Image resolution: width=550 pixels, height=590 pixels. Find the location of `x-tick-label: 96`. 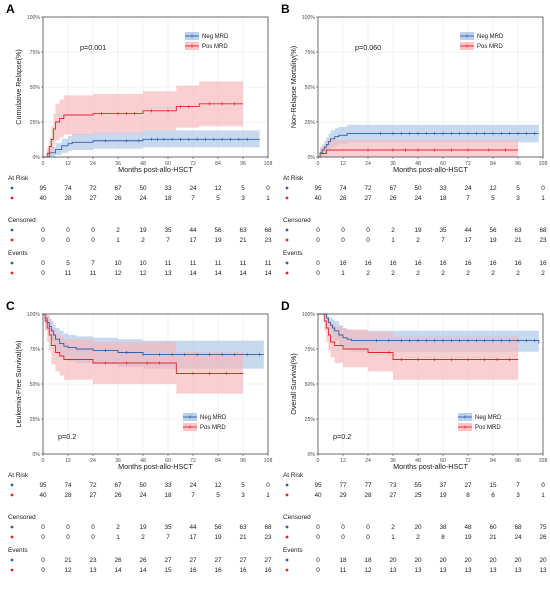

x-tick-label: 96 is located at coordinates (243, 164).